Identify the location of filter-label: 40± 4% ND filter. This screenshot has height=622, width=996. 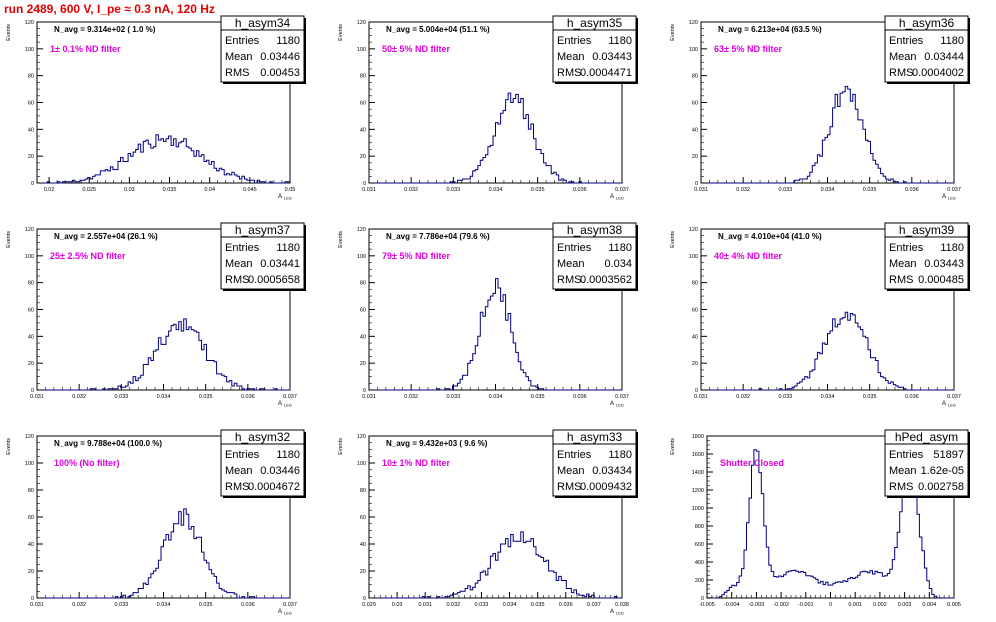
(748, 256).